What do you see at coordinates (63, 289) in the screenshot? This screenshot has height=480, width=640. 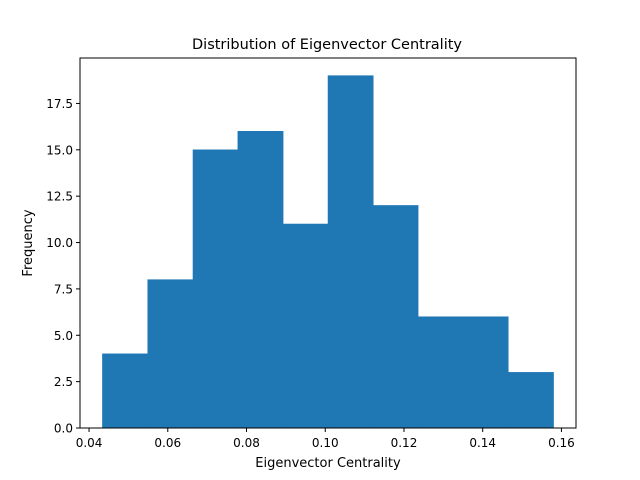 I see `y-tick-label: 7.5` at bounding box center [63, 289].